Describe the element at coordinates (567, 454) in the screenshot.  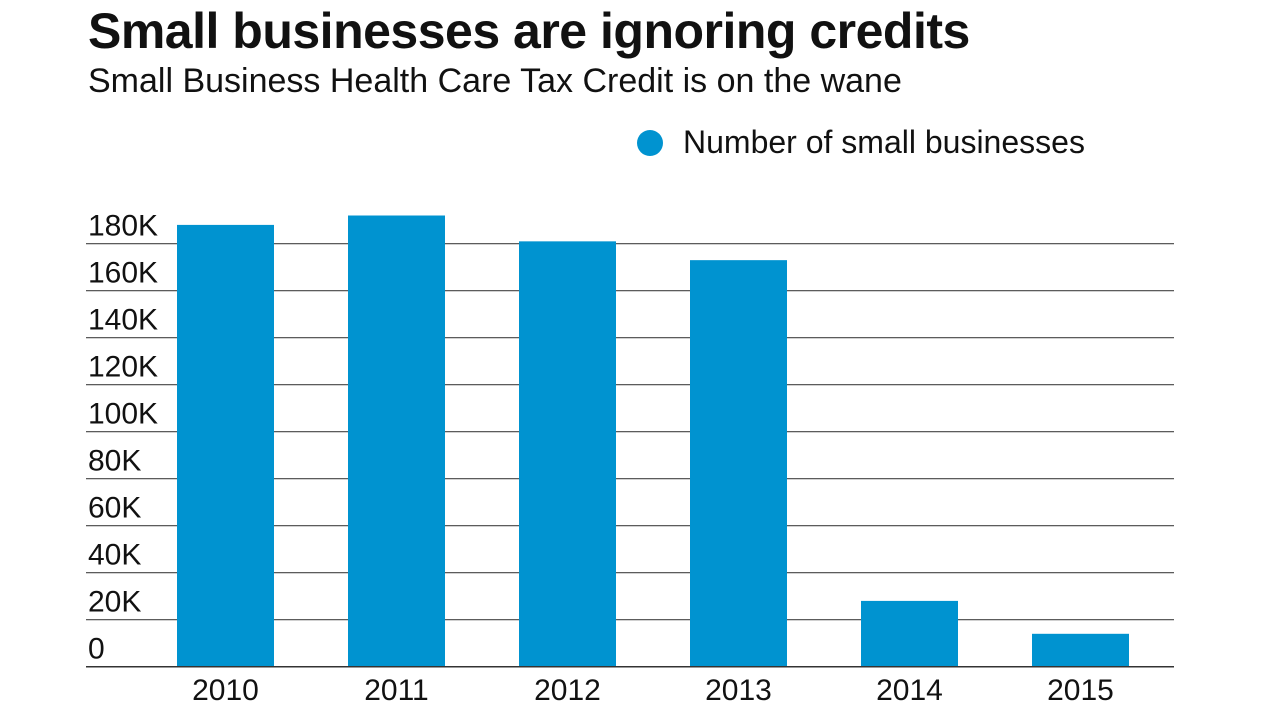
I see `bar-2012` at that location.